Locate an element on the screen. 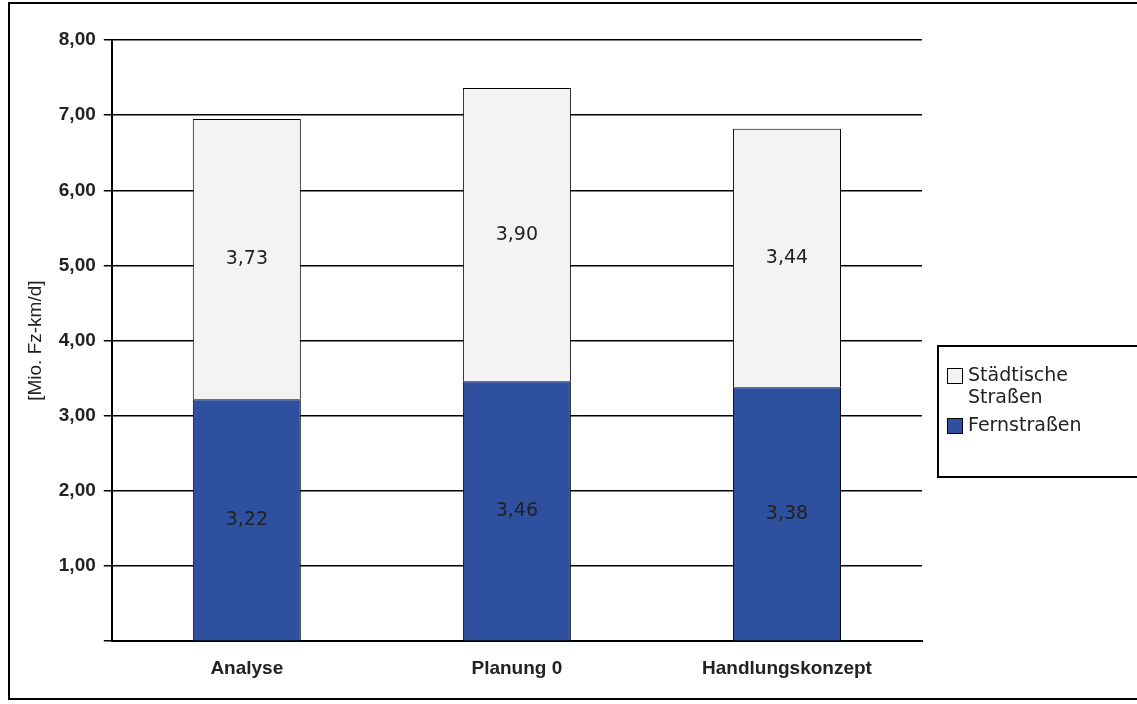  text: Städtische Straßen is located at coordinates (1019, 385).